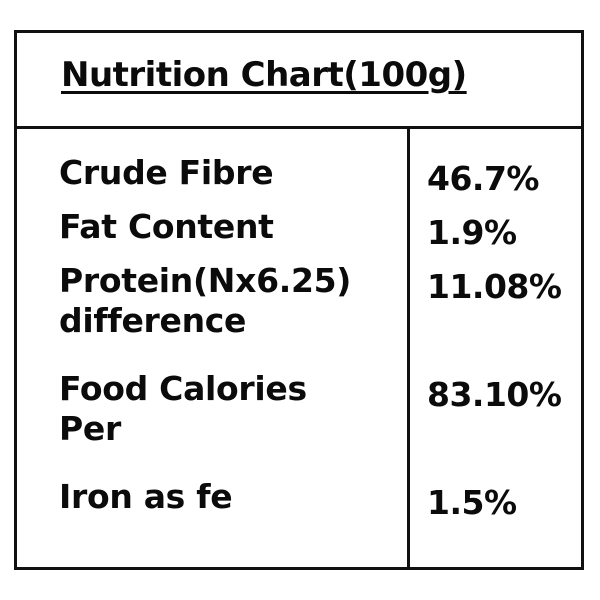 This screenshot has height=600, width=600. Describe the element at coordinates (205, 280) in the screenshot. I see `nutrient-name-line1: Protein(Nx6.25)` at that location.